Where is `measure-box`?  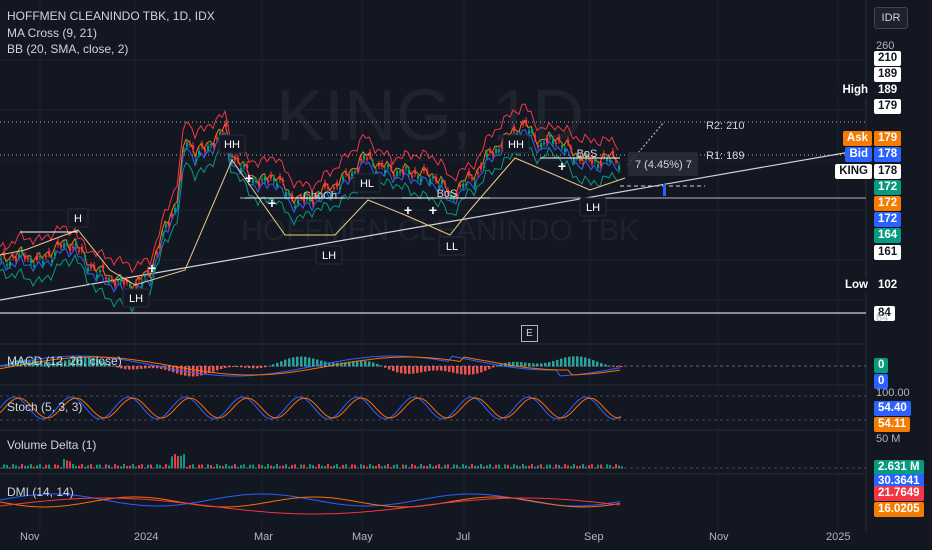
measure-box is located at coordinates (663, 164).